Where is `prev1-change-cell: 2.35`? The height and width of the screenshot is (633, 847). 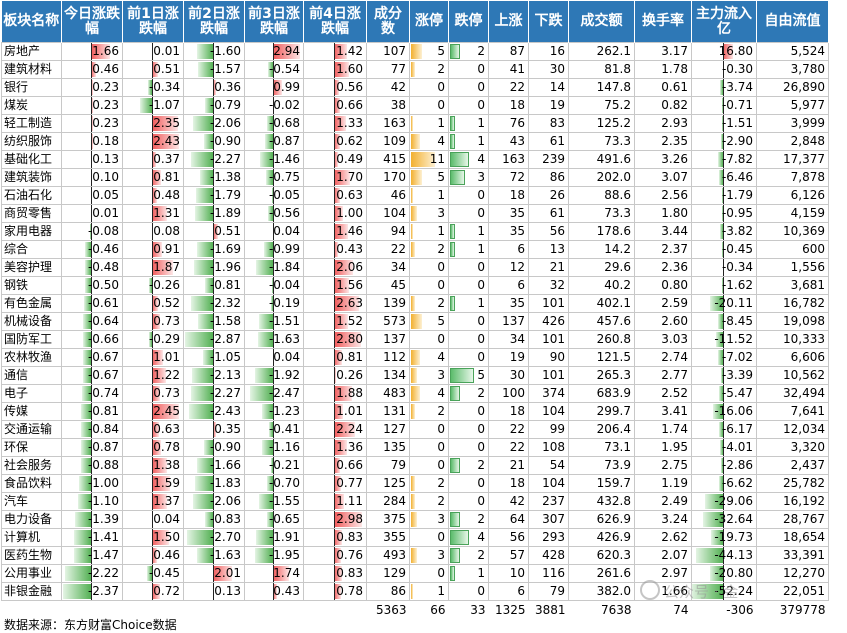 prev1-change-cell: 2.35 is located at coordinates (153, 123).